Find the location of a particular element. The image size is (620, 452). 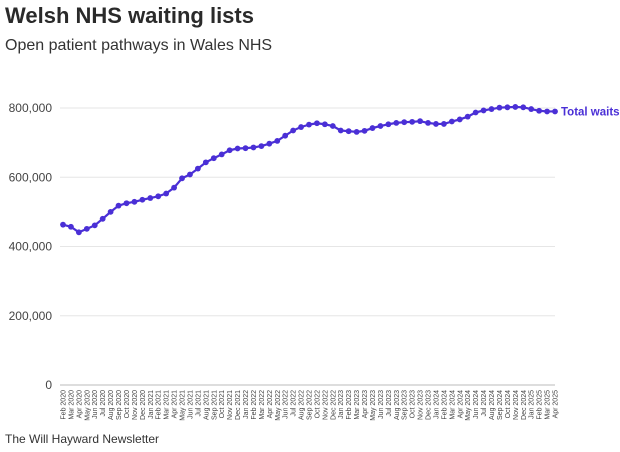

x-tick-label: Oct 2021 is located at coordinates (222, 404).